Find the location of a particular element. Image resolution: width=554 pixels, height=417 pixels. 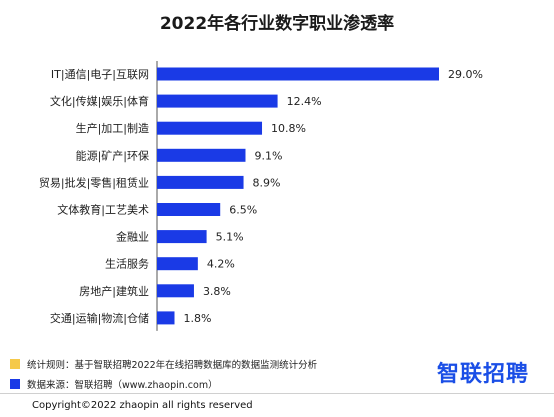

value-label: 10.8% is located at coordinates (288, 128).